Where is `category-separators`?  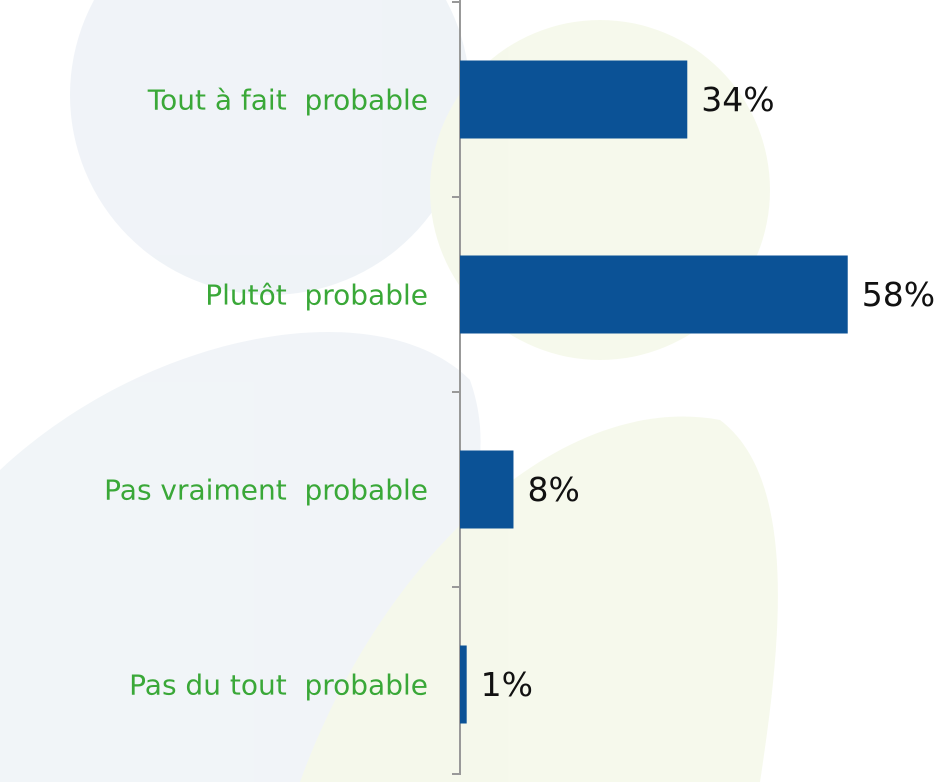
category-separators is located at coordinates (456, 388).